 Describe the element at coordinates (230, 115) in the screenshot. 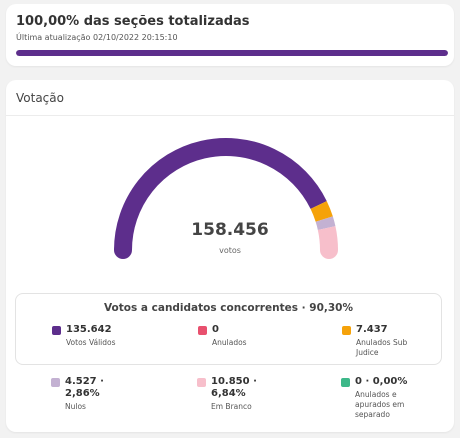

I see `divider` at that location.